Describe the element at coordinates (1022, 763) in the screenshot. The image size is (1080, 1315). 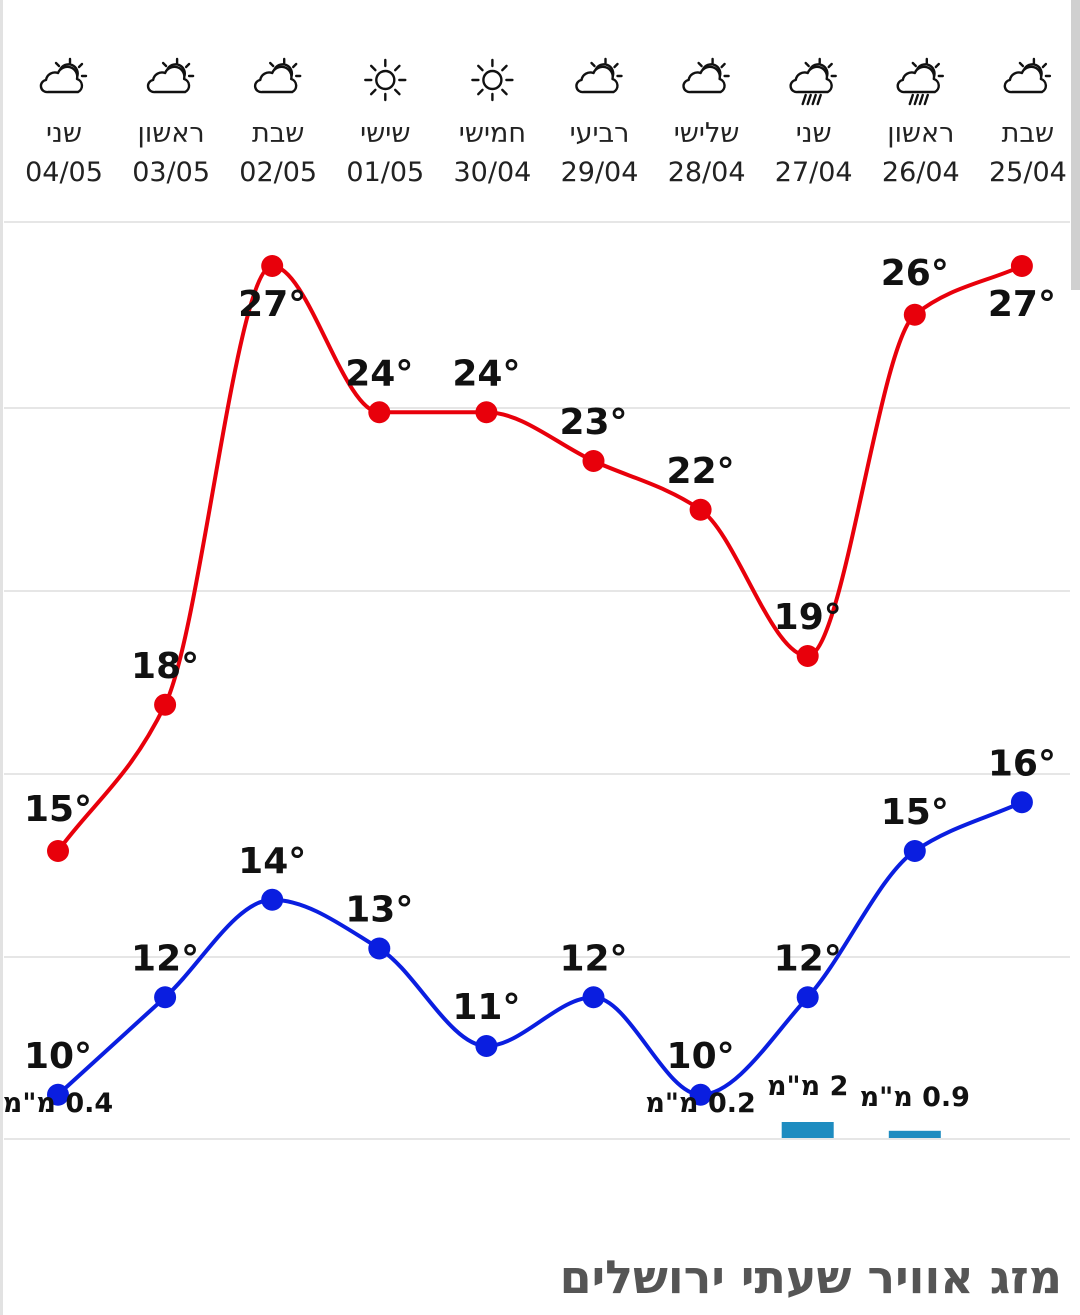
I see `low-temperature-label: 16°` at that location.